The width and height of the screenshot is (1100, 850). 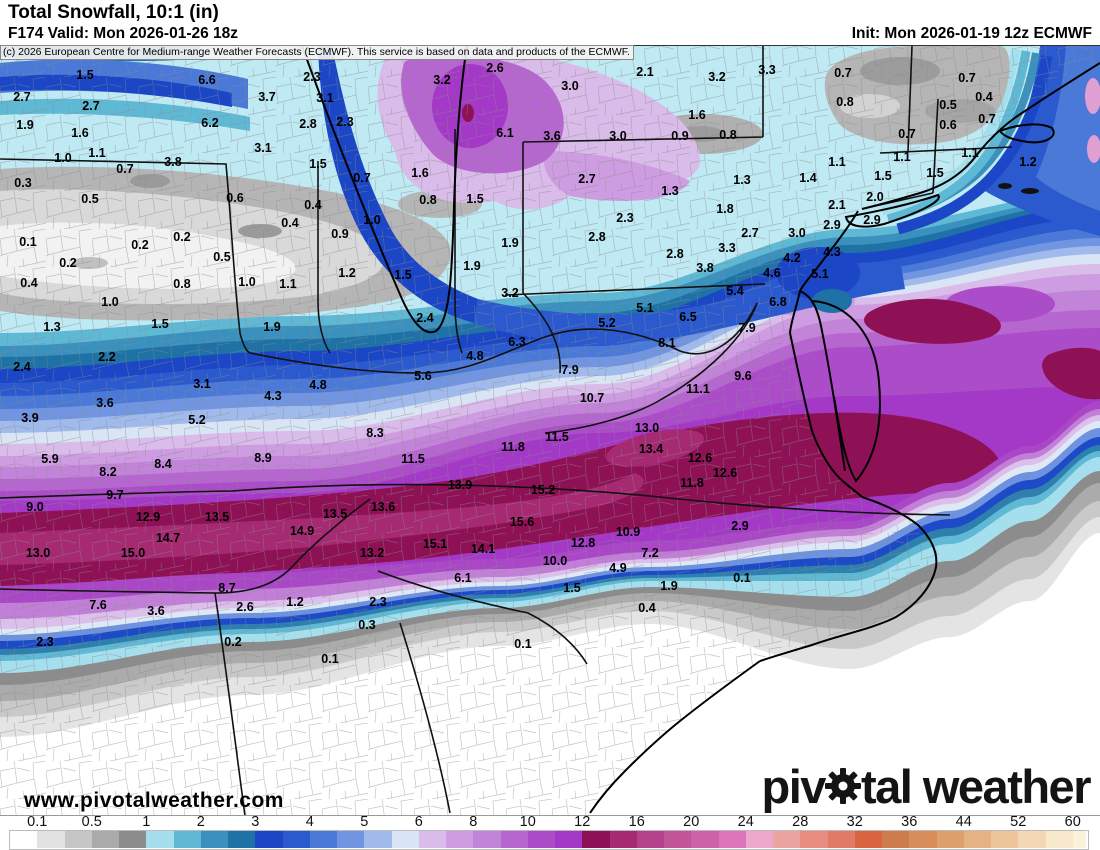 I want to click on colorbar-tick: 20, so click(x=691, y=822).